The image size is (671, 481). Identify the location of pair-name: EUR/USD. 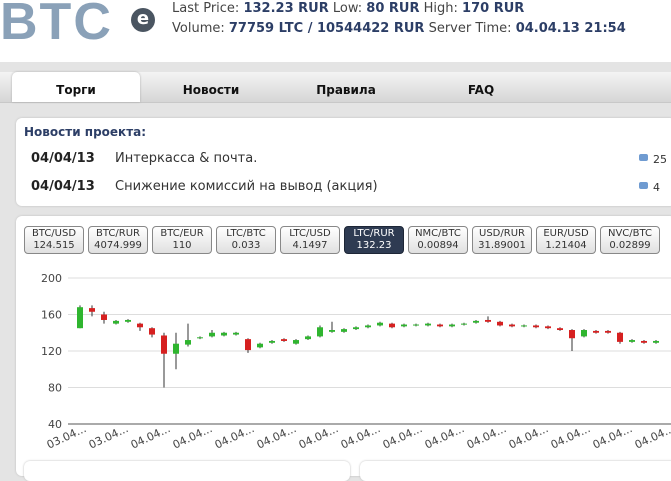
(566, 233).